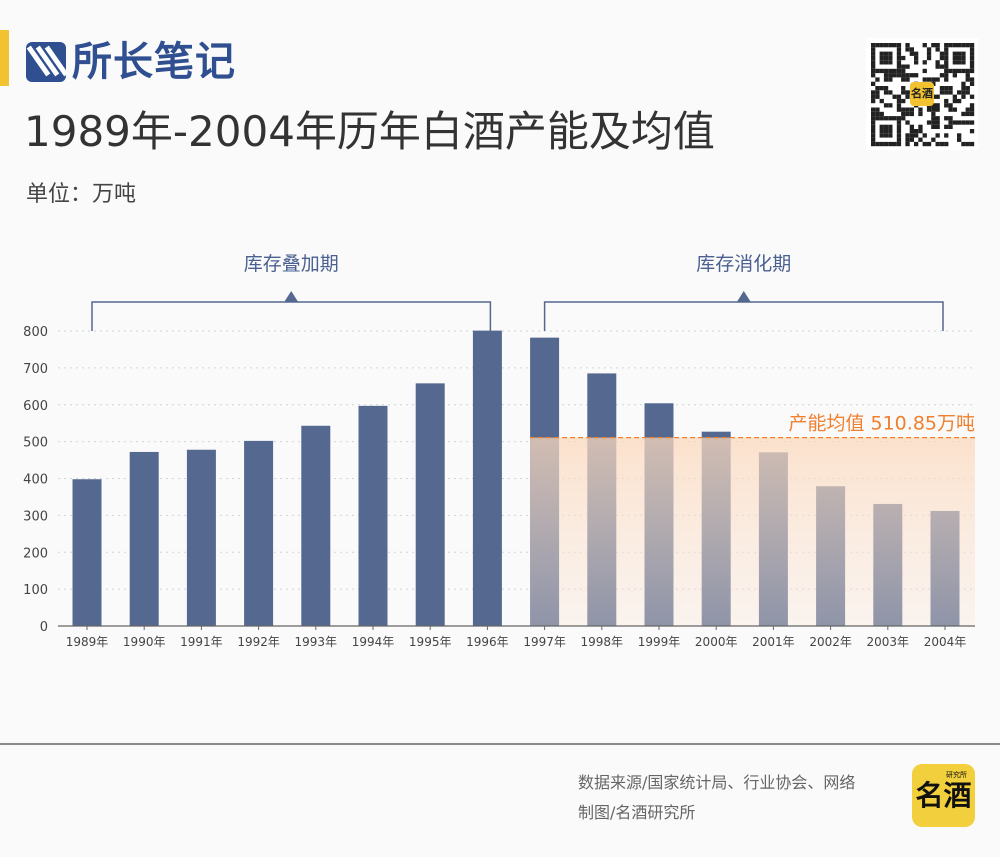  Describe the element at coordinates (752, 531) in the screenshot. I see `average-shaded-area` at that location.